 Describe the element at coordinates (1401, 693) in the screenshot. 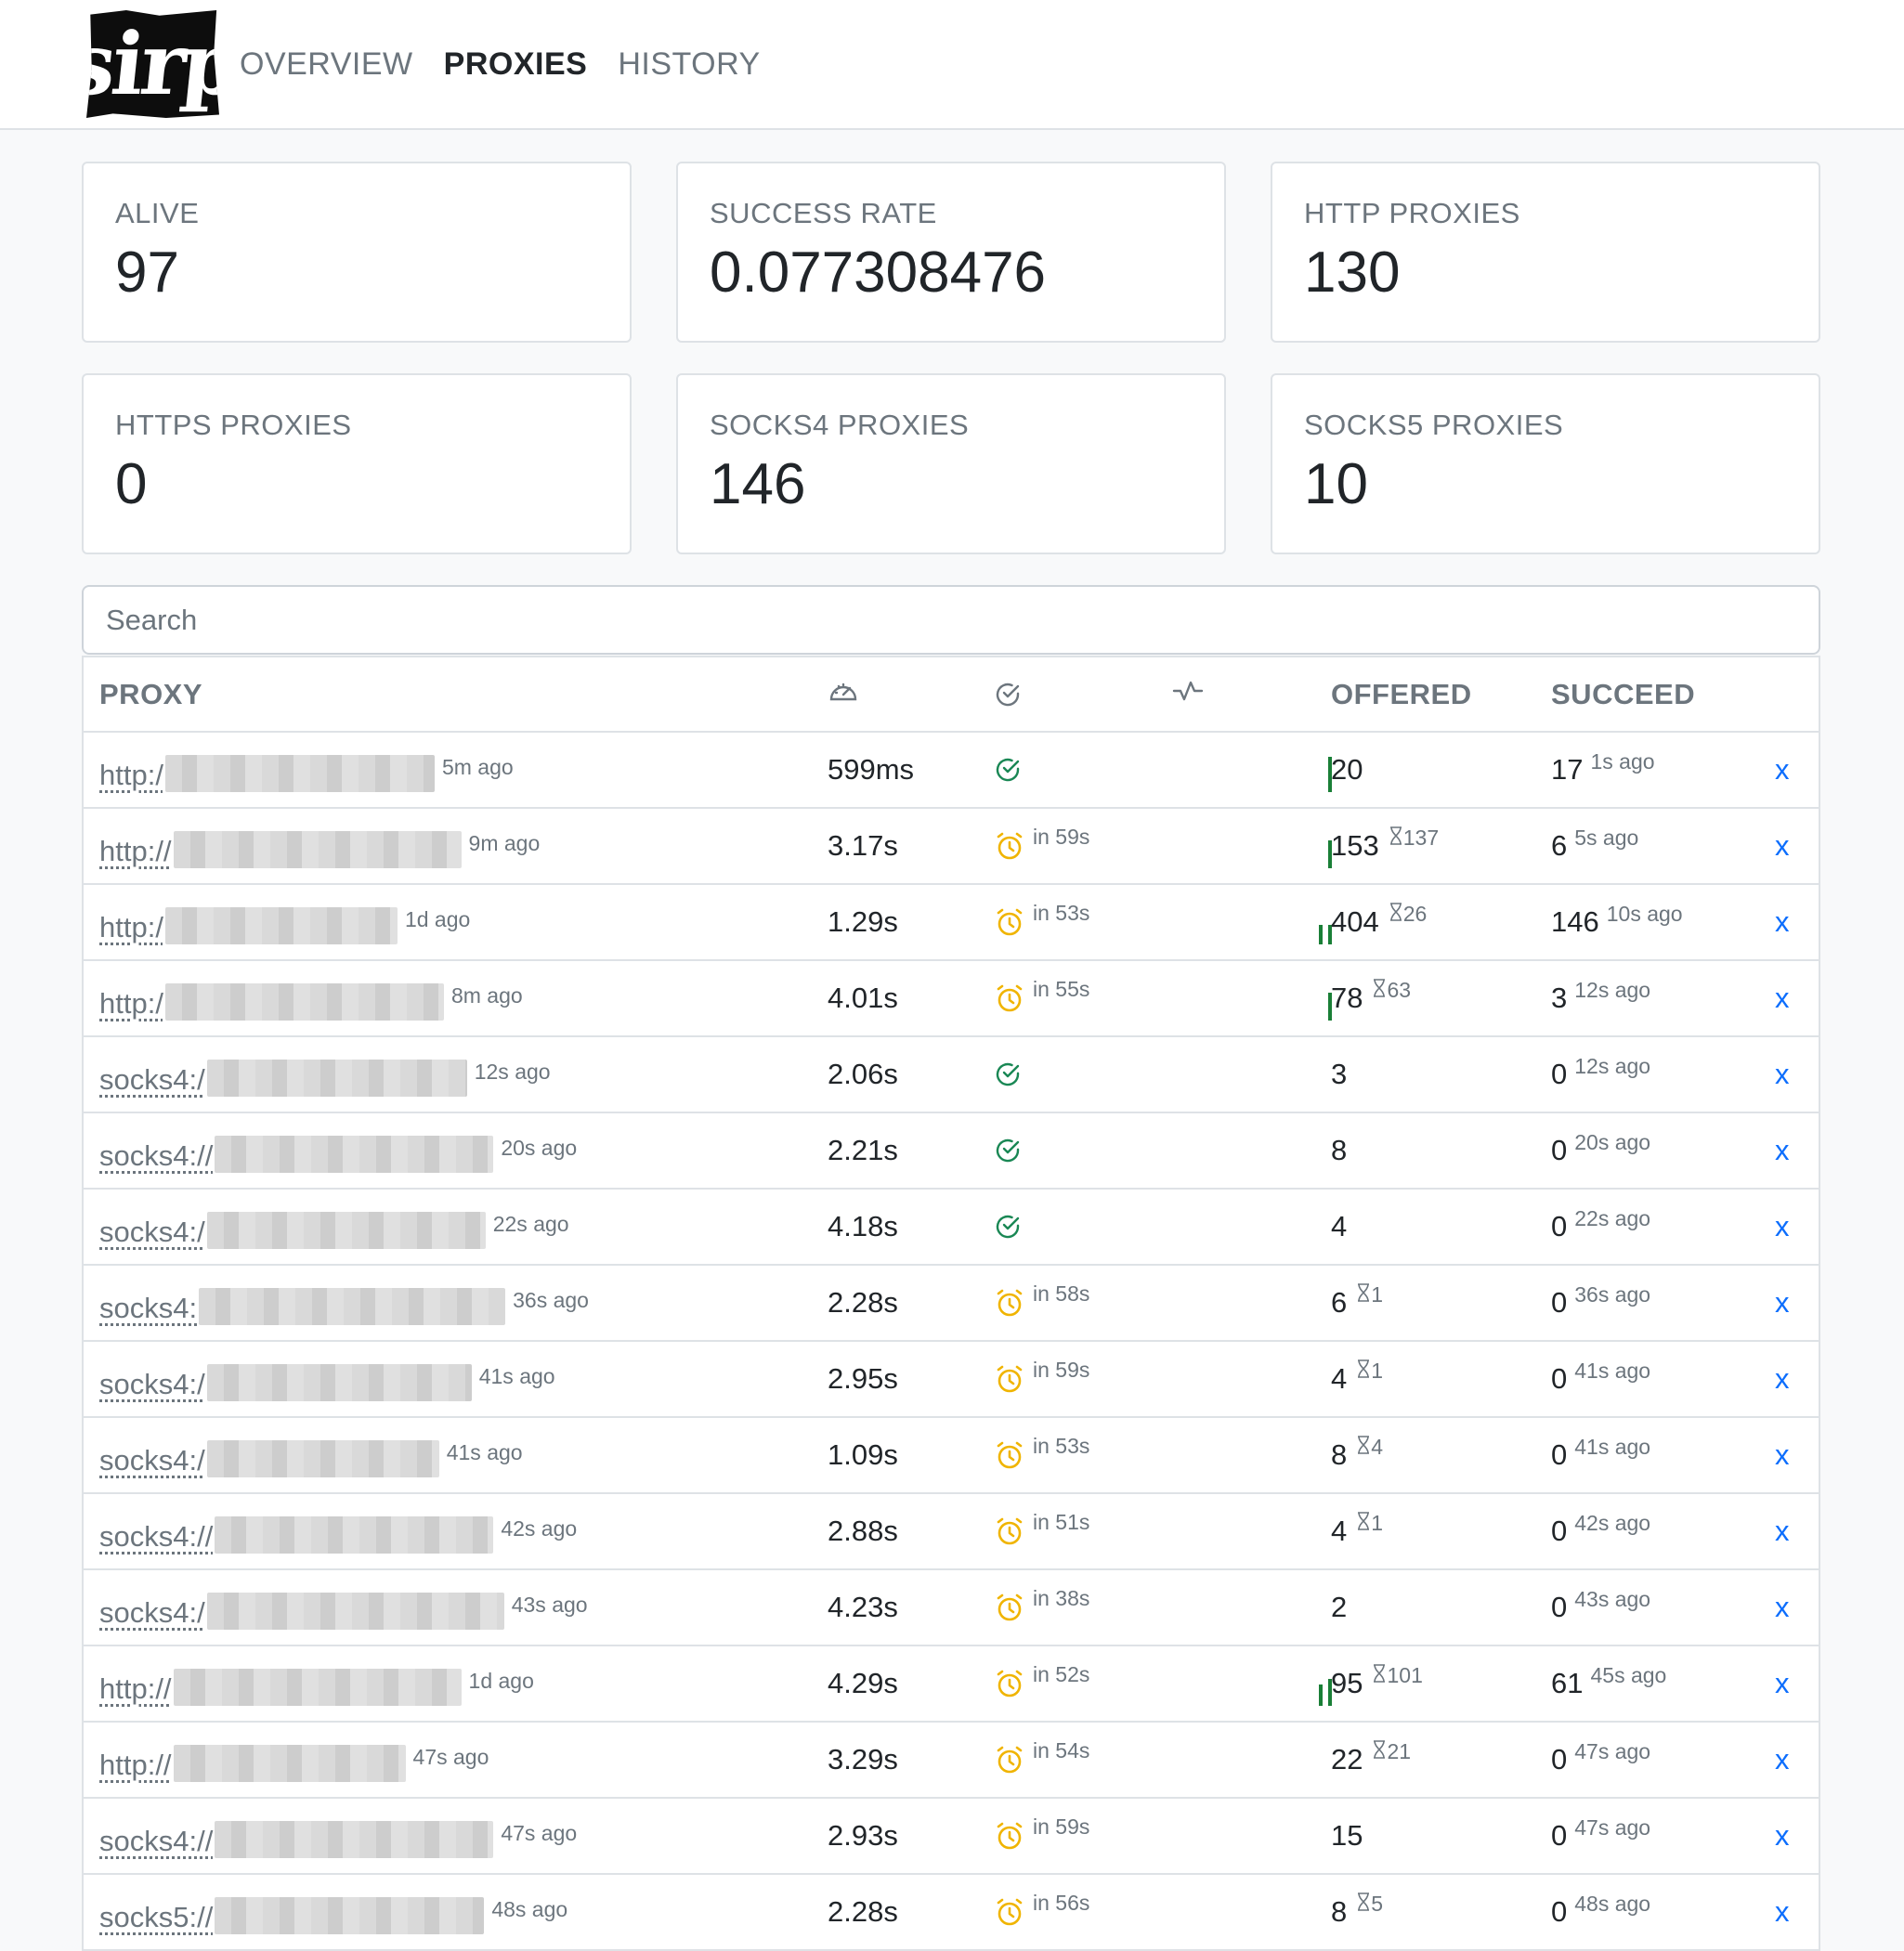

I see `header-offered: OFFERED` at that location.